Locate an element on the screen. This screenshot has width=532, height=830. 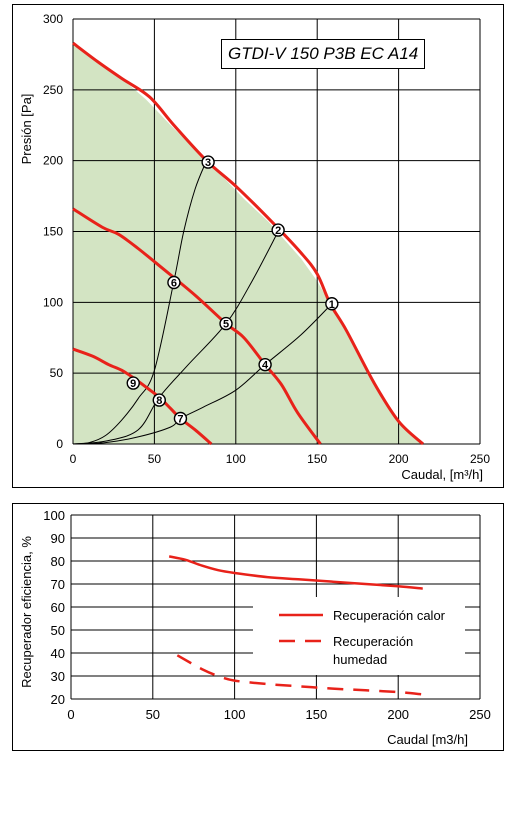
y-axis-label: Recuperador eficiencia, % is located at coordinates (26, 612).